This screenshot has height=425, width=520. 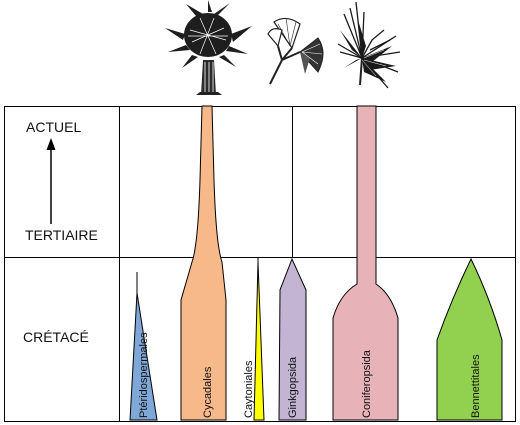 What do you see at coordinates (249, 389) in the screenshot?
I see `label-caytoniales: Caytoniales` at bounding box center [249, 389].